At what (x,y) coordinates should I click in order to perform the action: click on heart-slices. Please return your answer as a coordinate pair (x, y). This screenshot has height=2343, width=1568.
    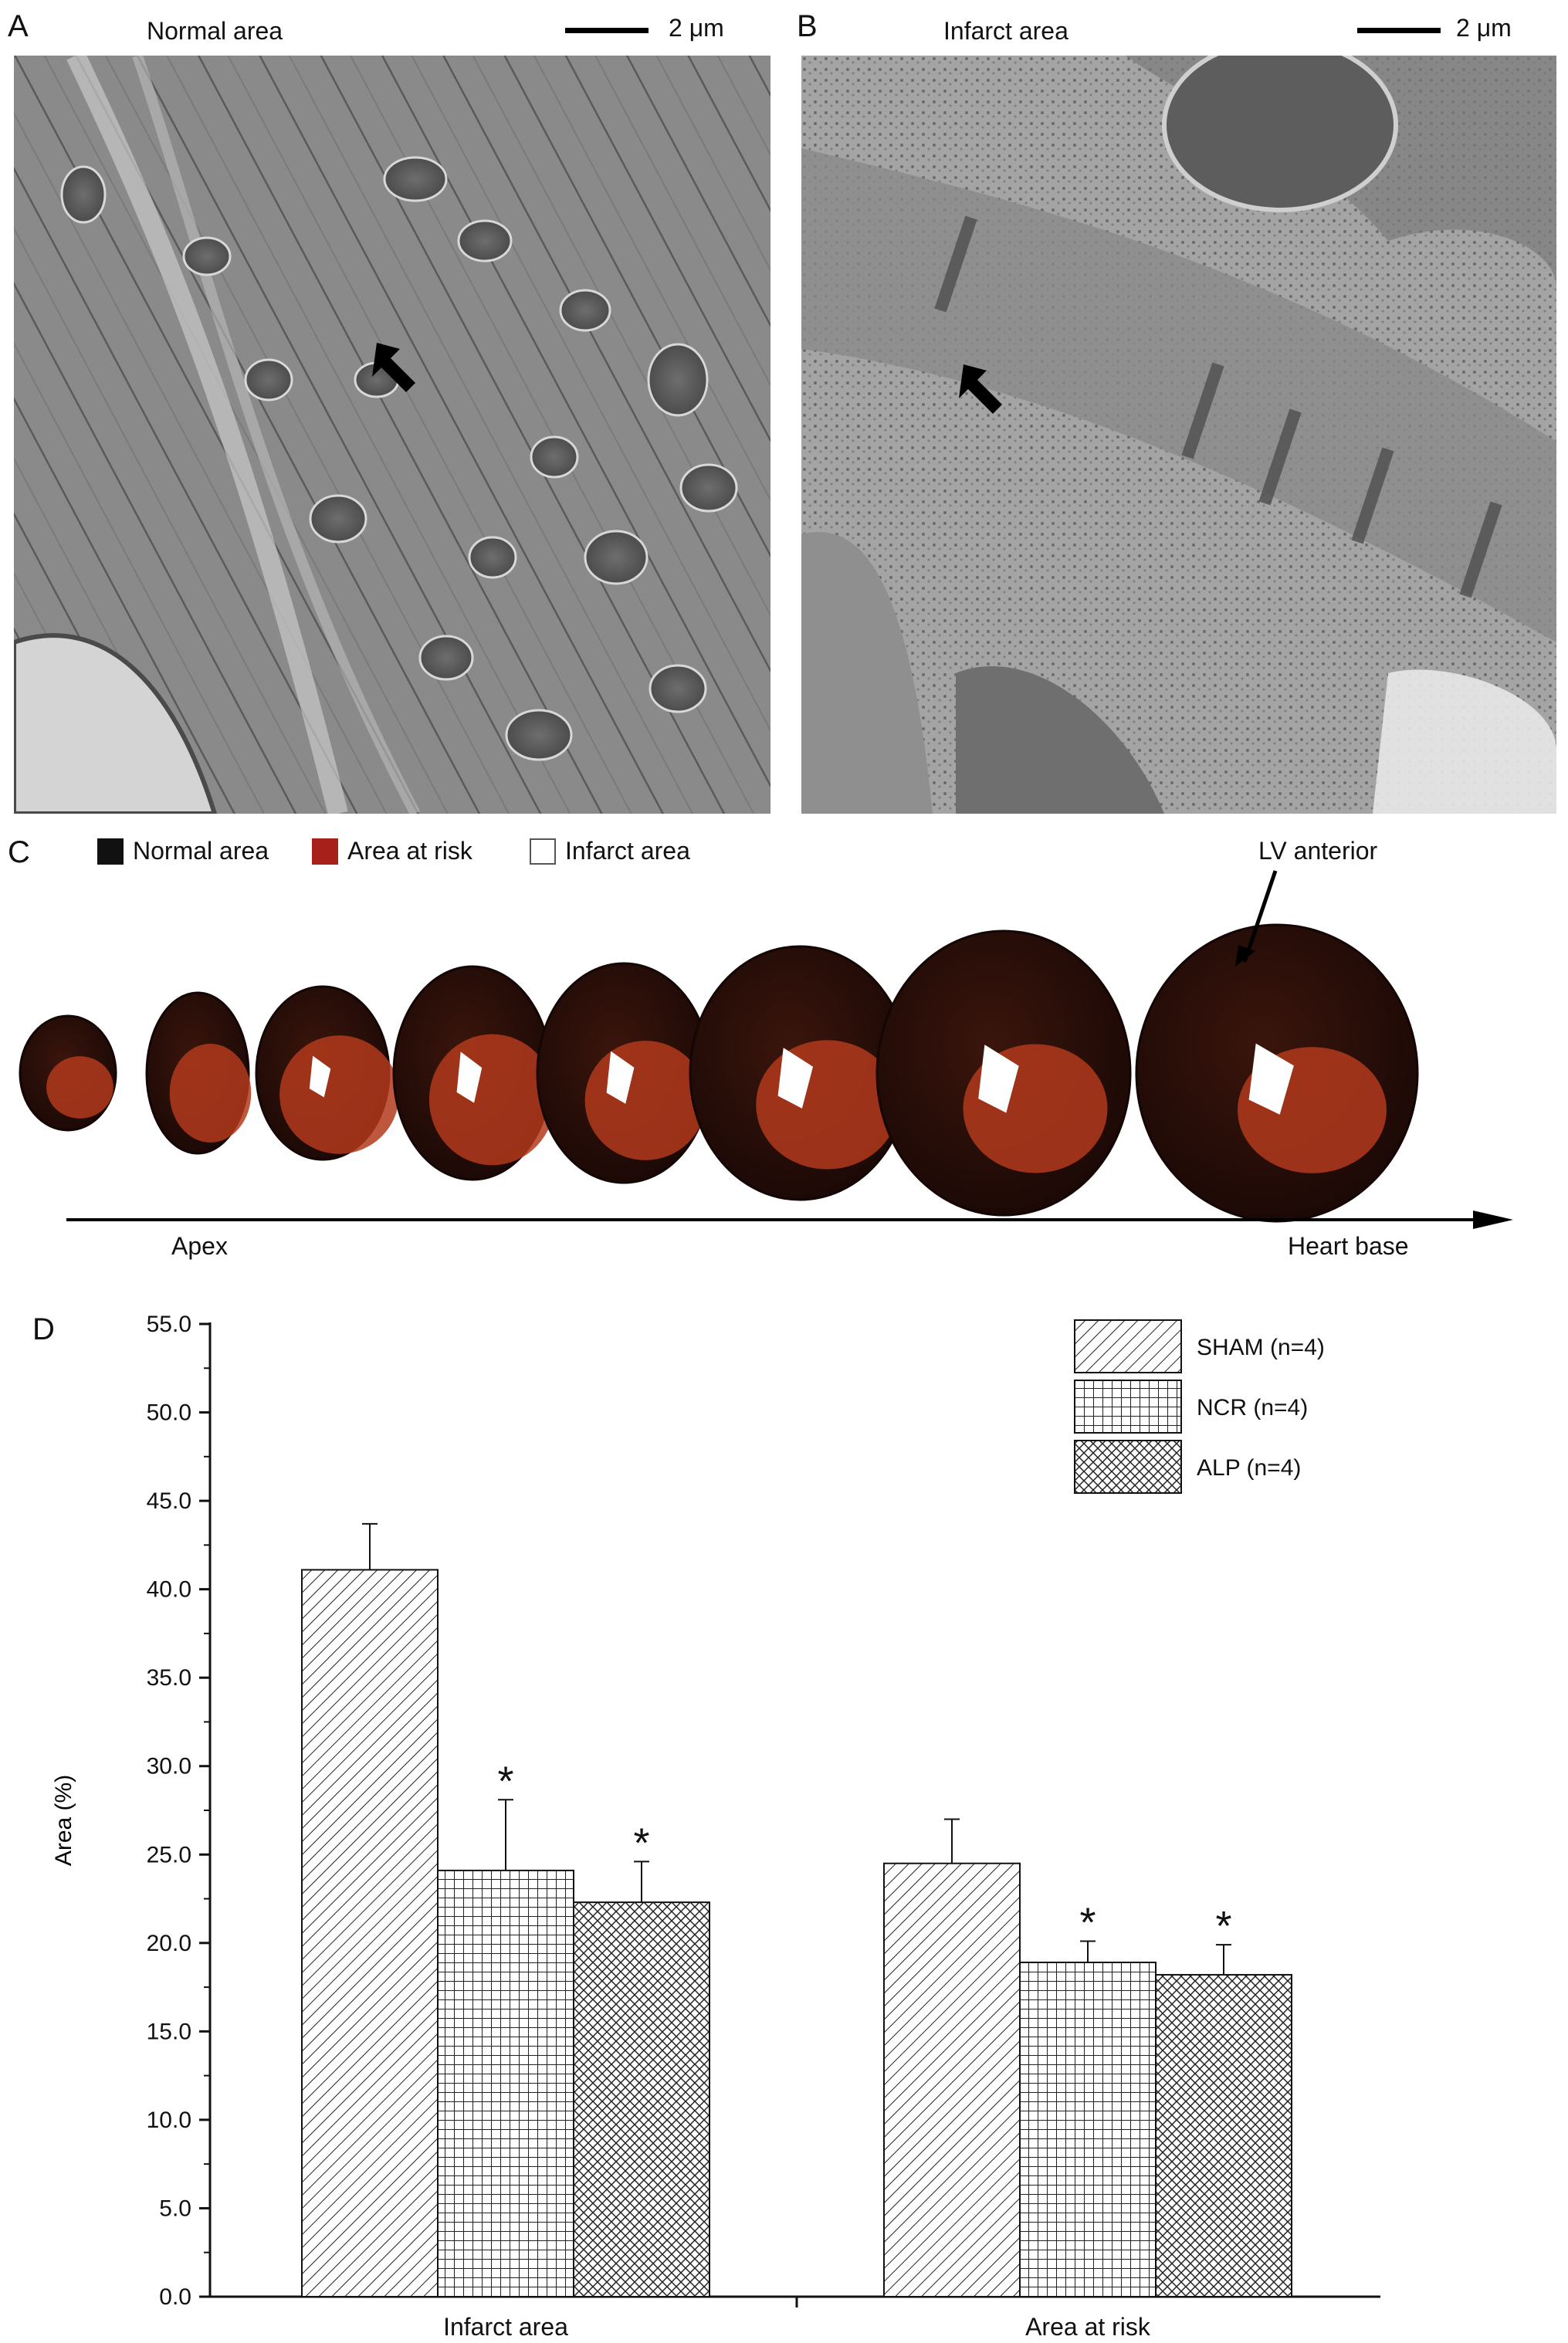
    Looking at the image, I should click on (719, 1073).